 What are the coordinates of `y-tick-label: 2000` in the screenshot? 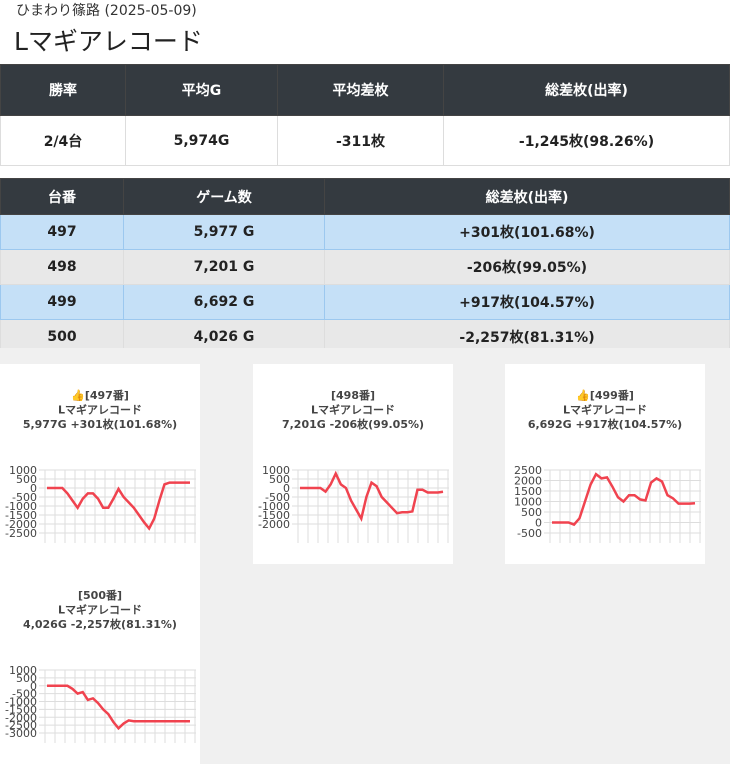 It's located at (528, 481).